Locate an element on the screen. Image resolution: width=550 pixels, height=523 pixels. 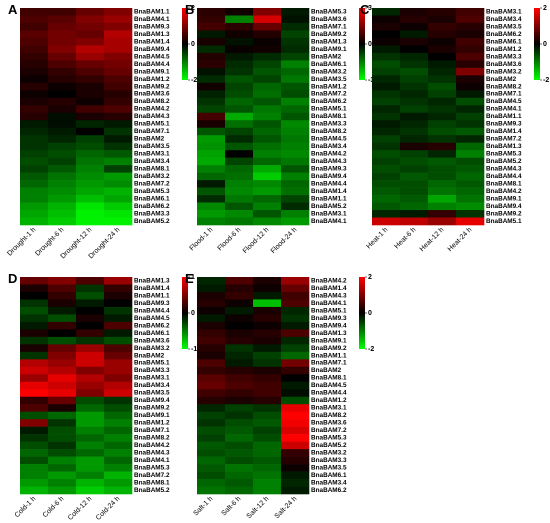
row-label: BnaBAM2 is located at coordinates (326, 370).